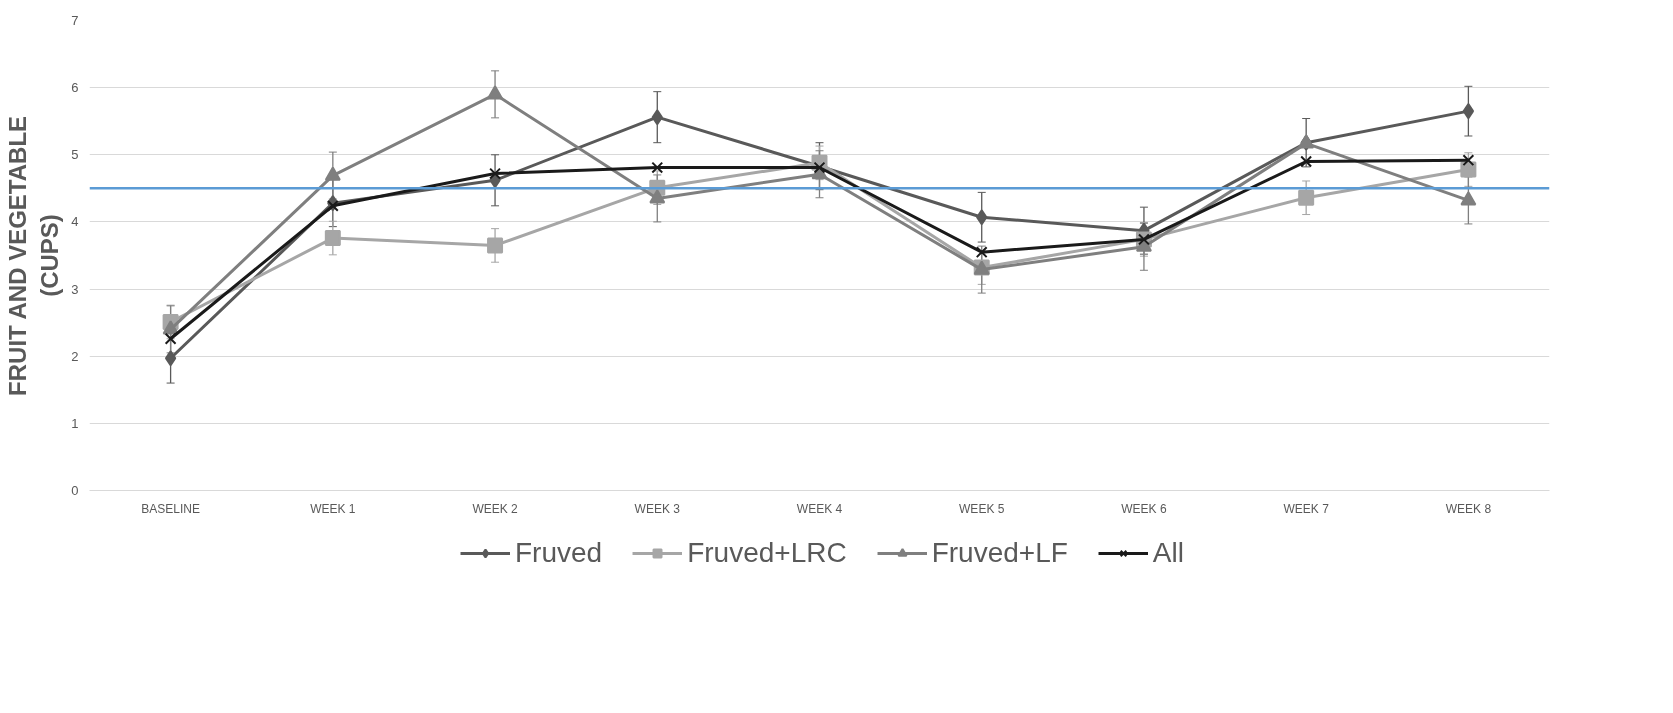 The height and width of the screenshot is (713, 1673). I want to click on y-tick-label: 0, so click(75, 490).